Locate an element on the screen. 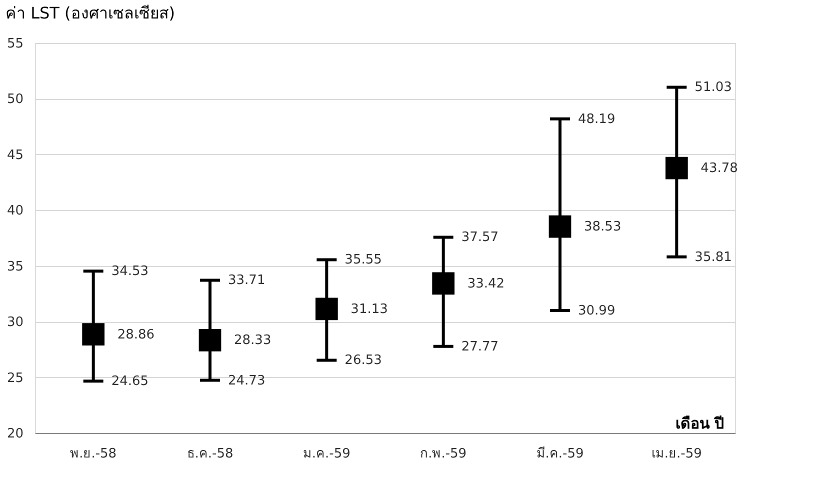 The width and height of the screenshot is (826, 499). x-tick-label: ก.พ.-59 is located at coordinates (443, 454).